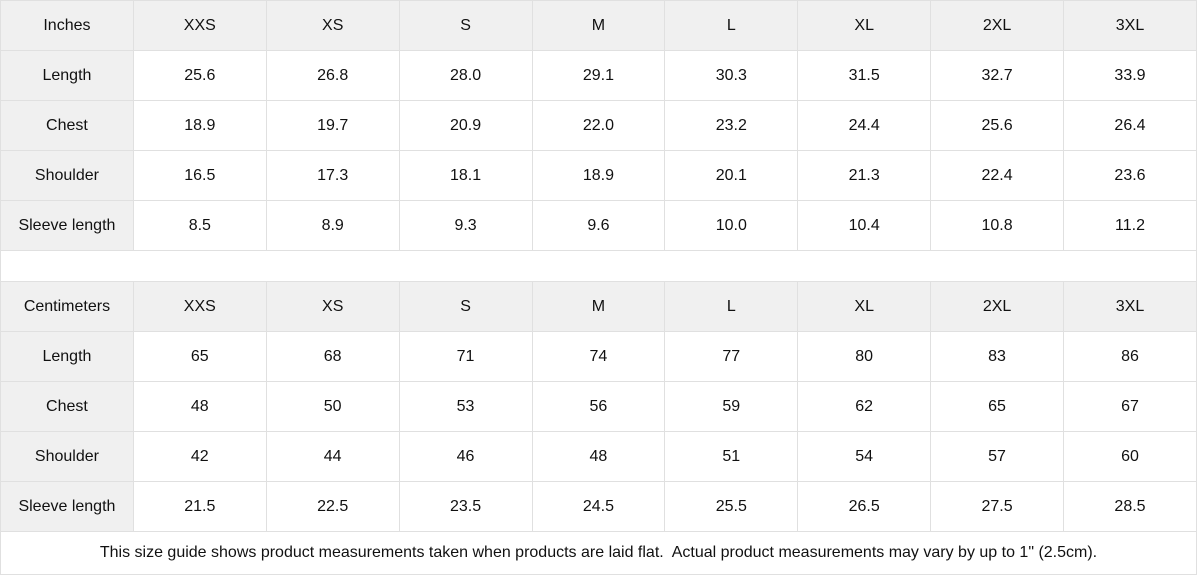  Describe the element at coordinates (1130, 125) in the screenshot. I see `value-cell: 26.4` at that location.